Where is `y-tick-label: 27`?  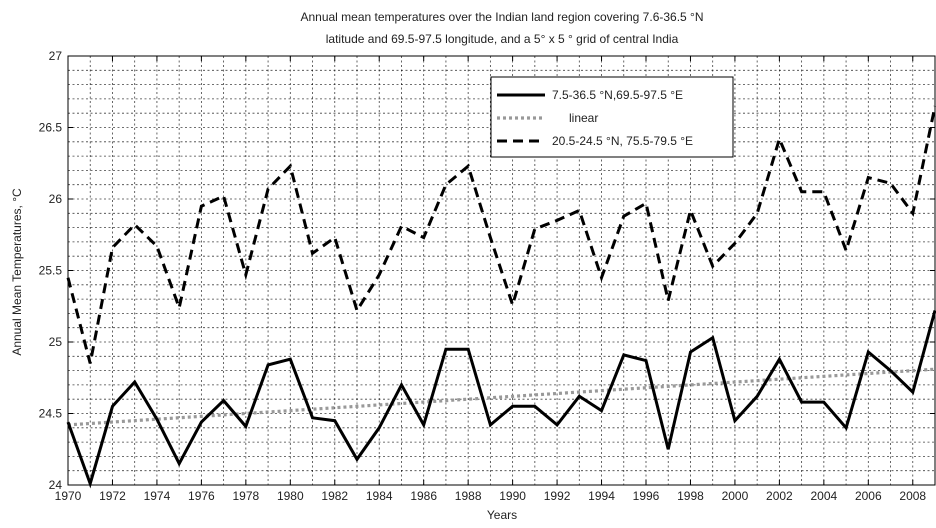
y-tick-label: 27 is located at coordinates (56, 56).